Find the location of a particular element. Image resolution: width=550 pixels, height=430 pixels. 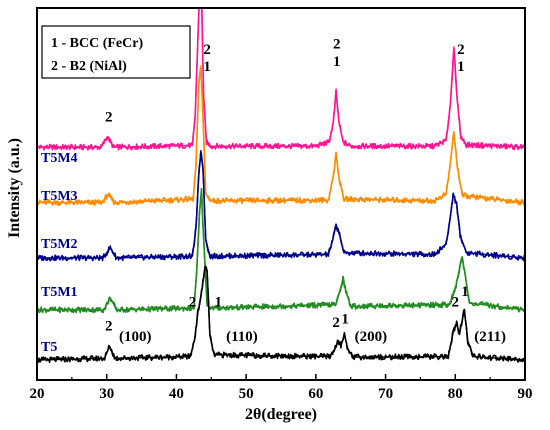

legend-entry-b2: 2 - B2 (NiAl) is located at coordinates (89, 66).